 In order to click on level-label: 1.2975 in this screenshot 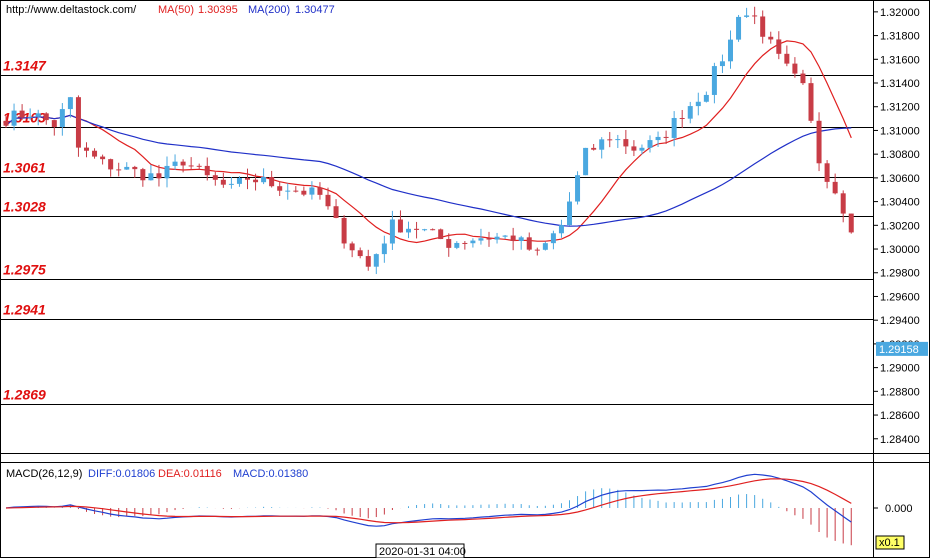, I will do `click(24, 270)`.